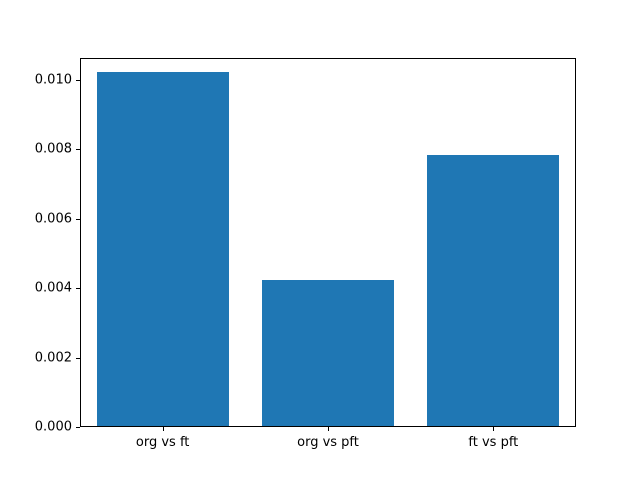 The image size is (640, 480). I want to click on bar-ft-vs-pft, so click(493, 290).